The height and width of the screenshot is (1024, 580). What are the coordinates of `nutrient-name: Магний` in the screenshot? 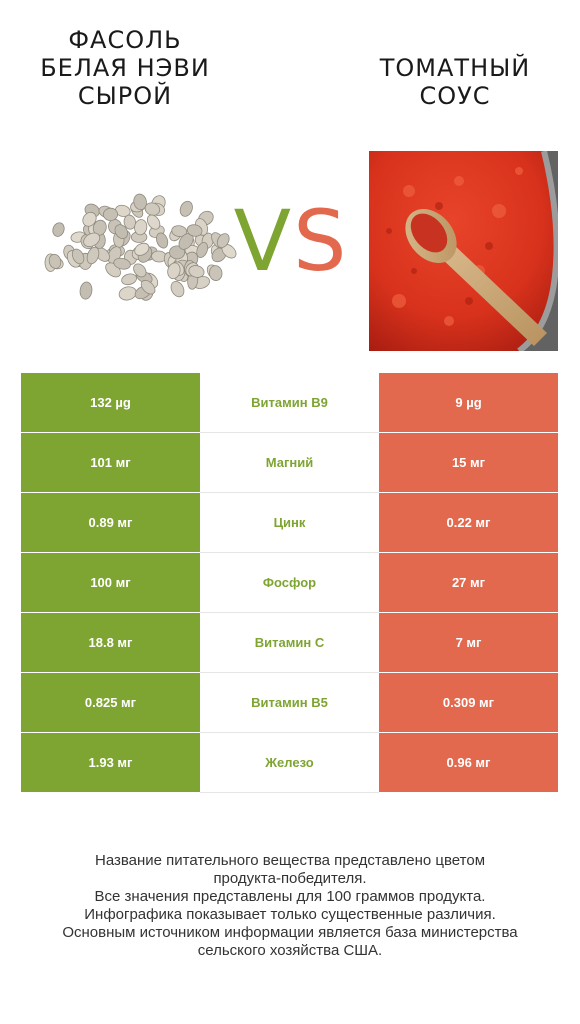 It's located at (289, 462).